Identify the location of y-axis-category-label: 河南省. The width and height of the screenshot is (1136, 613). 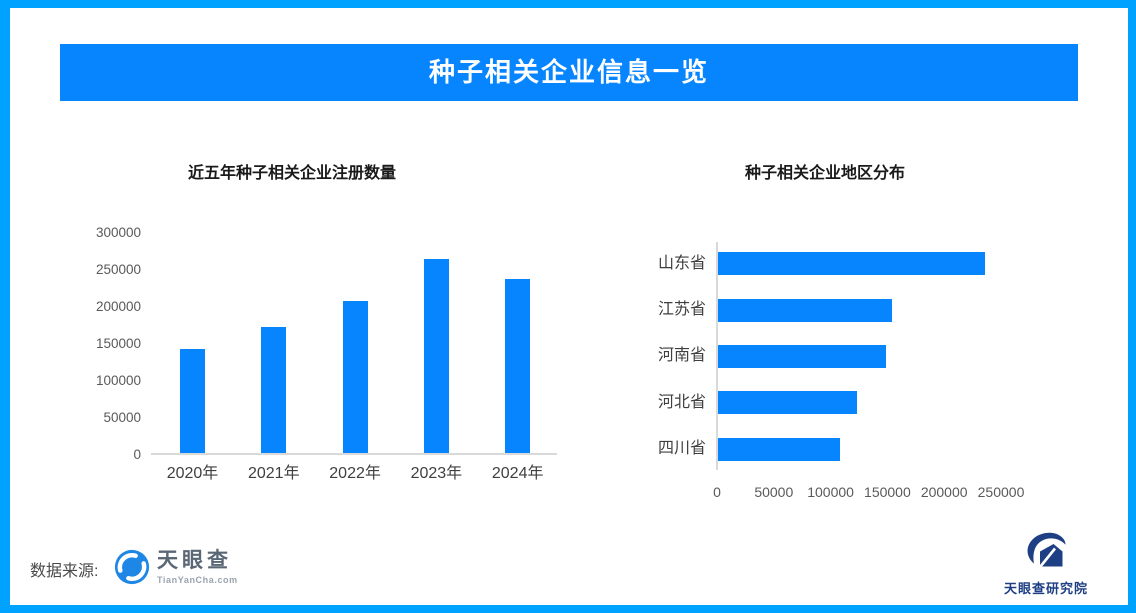
(681, 356).